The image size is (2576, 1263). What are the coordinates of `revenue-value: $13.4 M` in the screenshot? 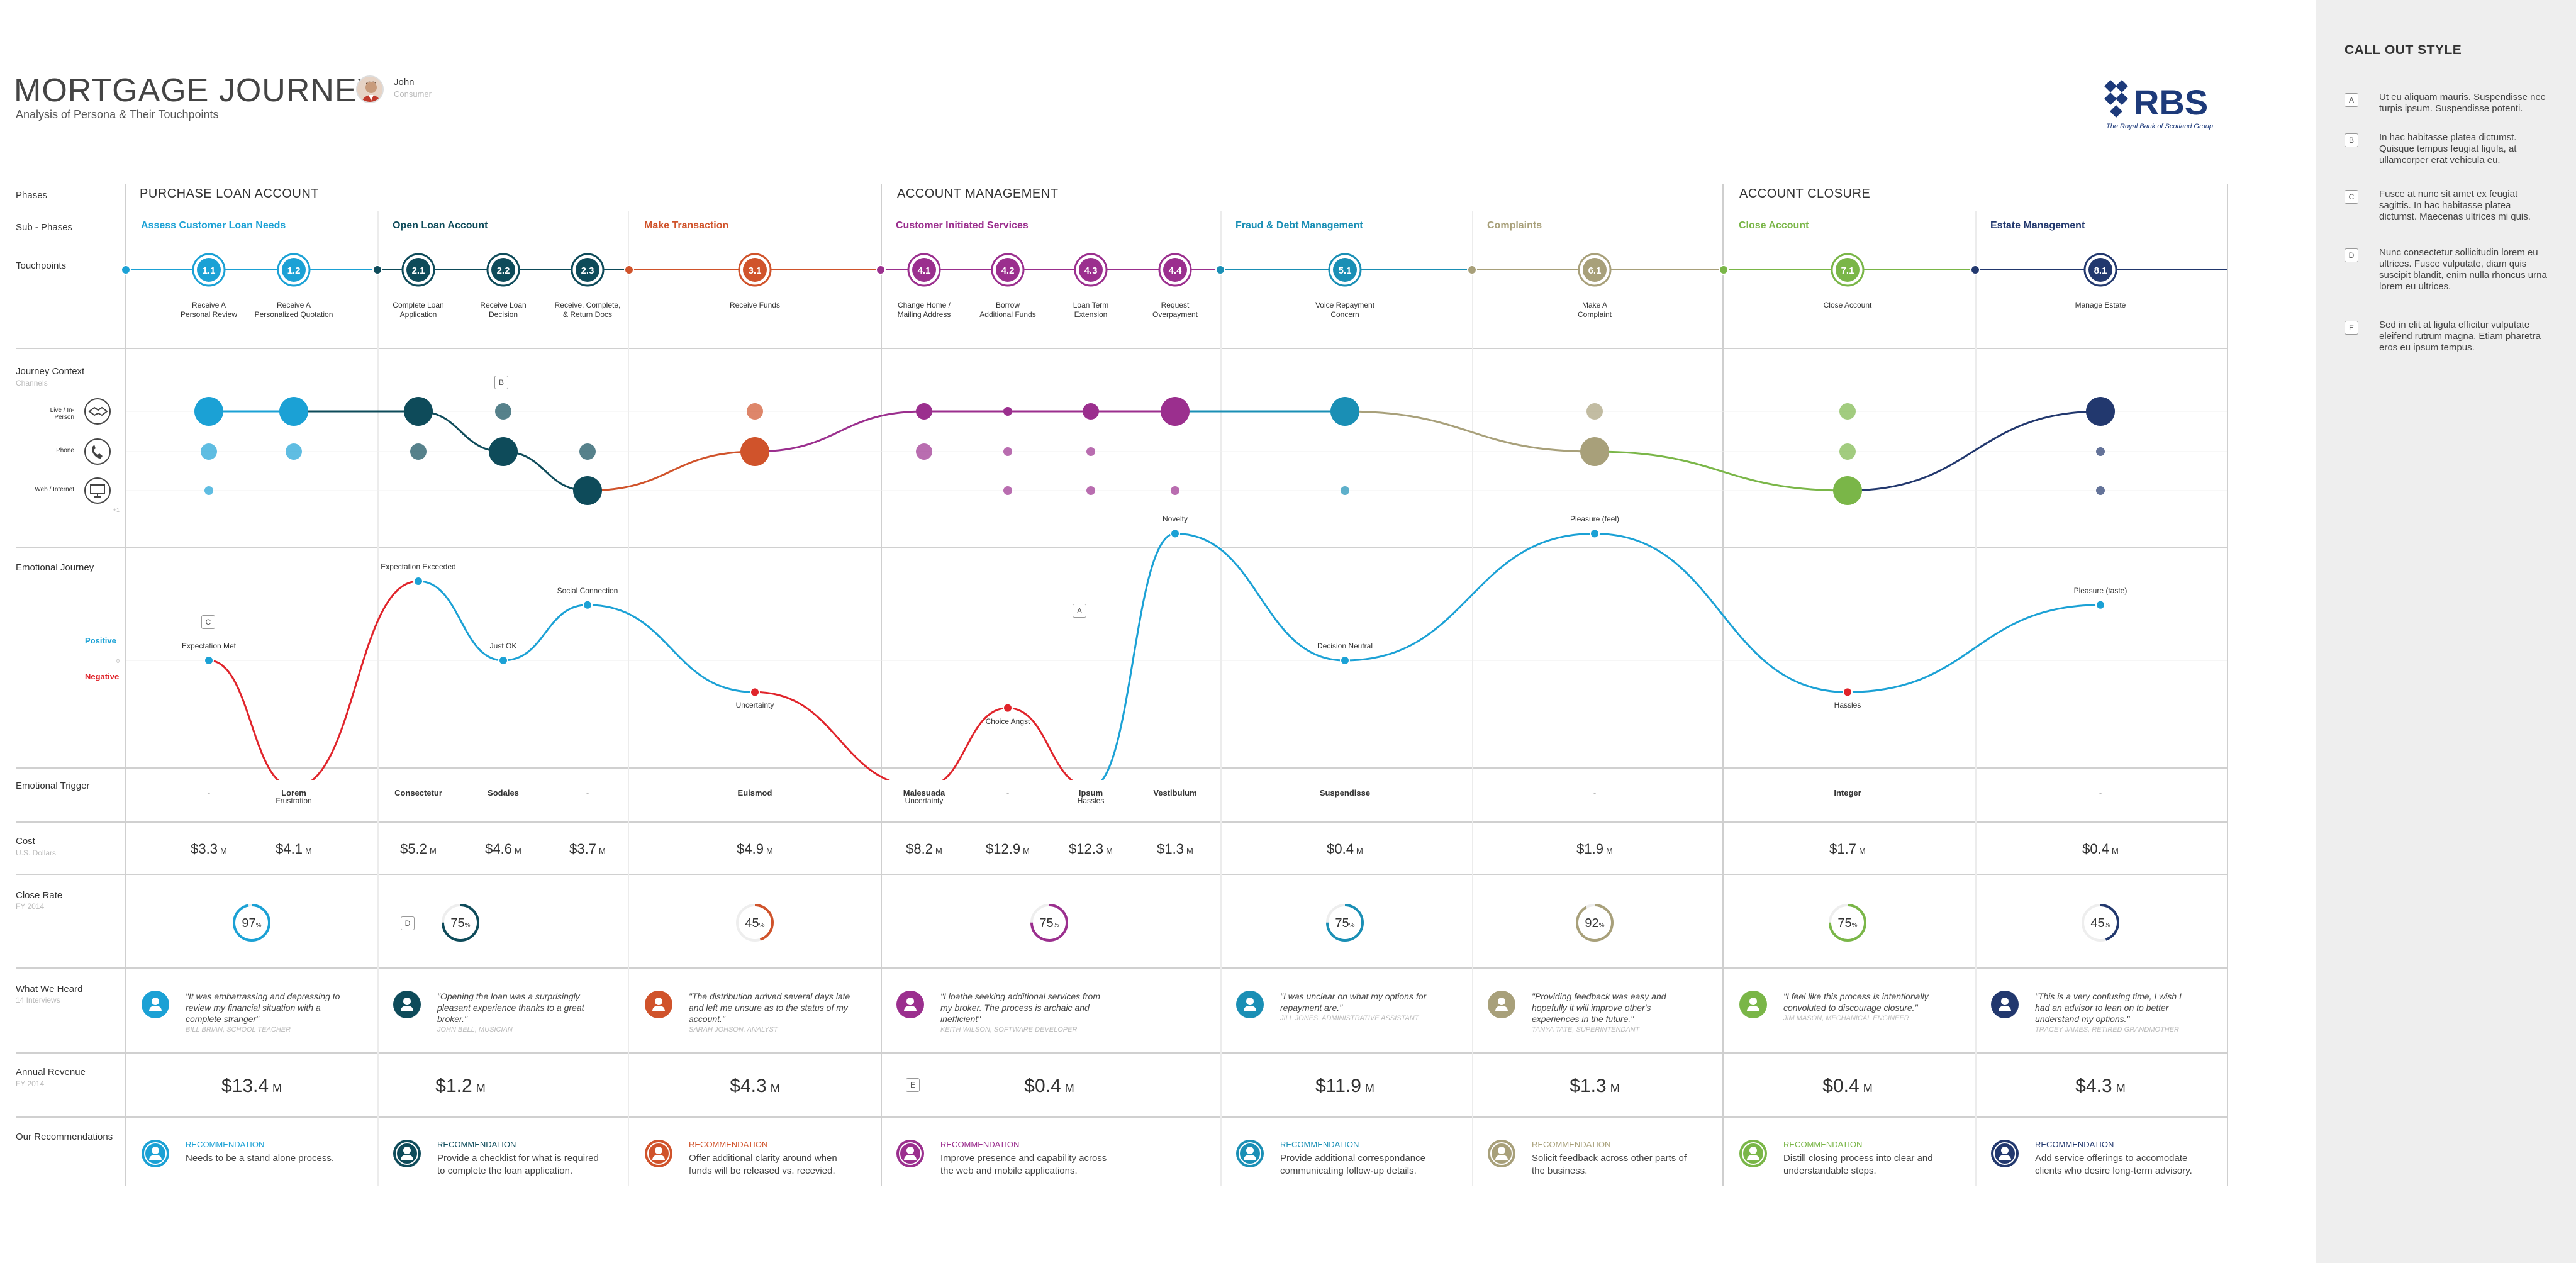 It's located at (252, 1086).